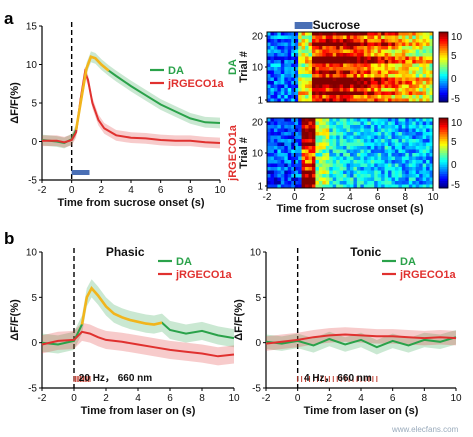 This screenshot has width=473, height=437. Describe the element at coordinates (138, 411) in the screenshot. I see `x-axis-label: Time from laser on (s)` at that location.